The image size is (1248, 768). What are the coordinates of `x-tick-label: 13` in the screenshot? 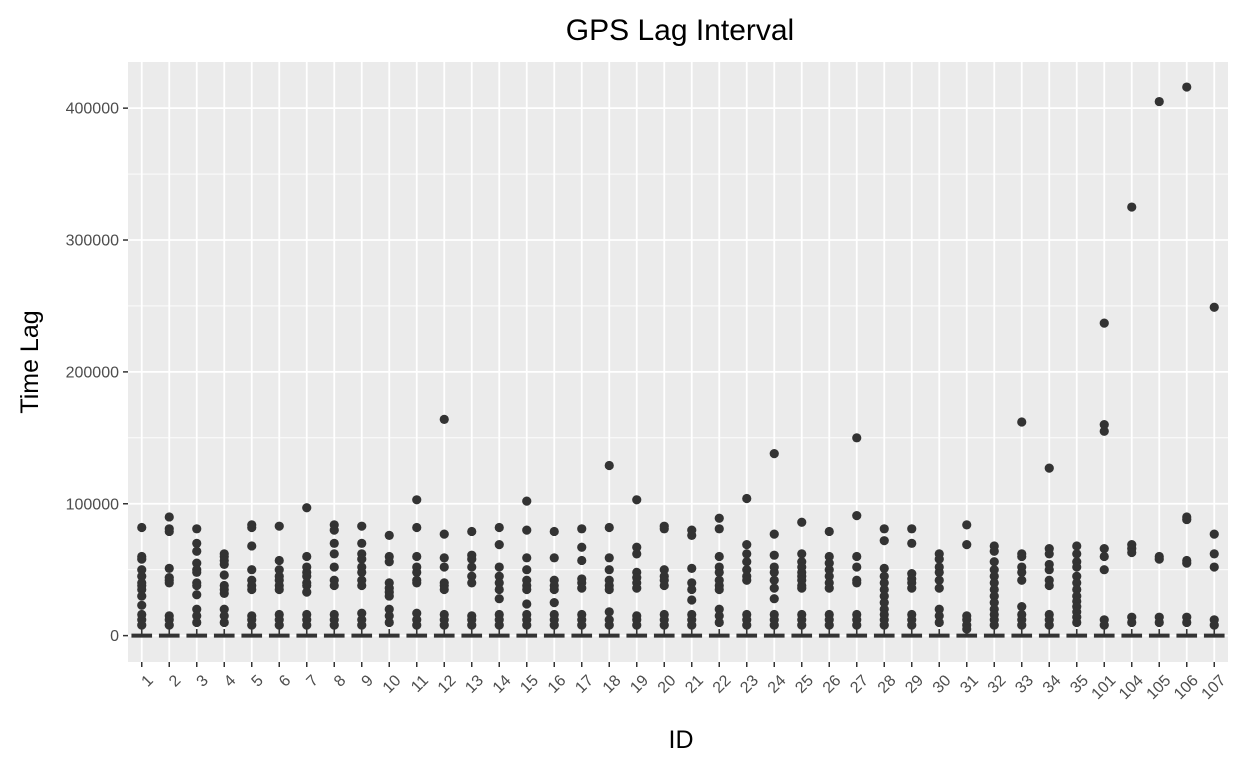 It's located at (474, 684).